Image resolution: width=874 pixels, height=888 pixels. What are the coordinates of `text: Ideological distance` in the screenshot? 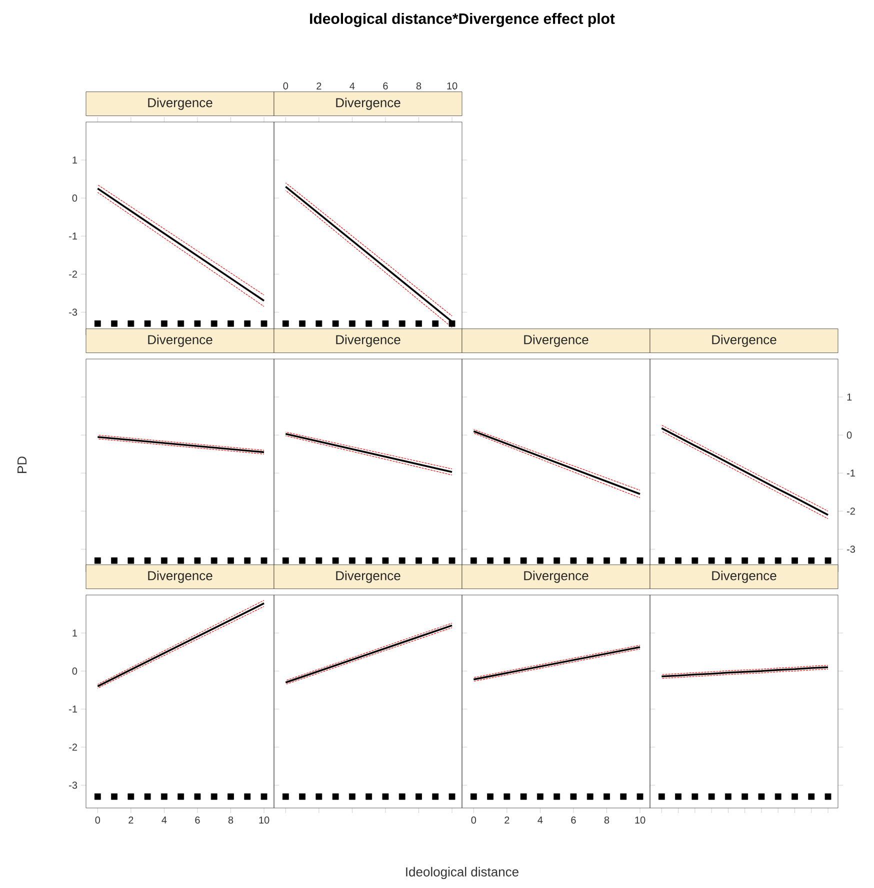 It's located at (462, 873).